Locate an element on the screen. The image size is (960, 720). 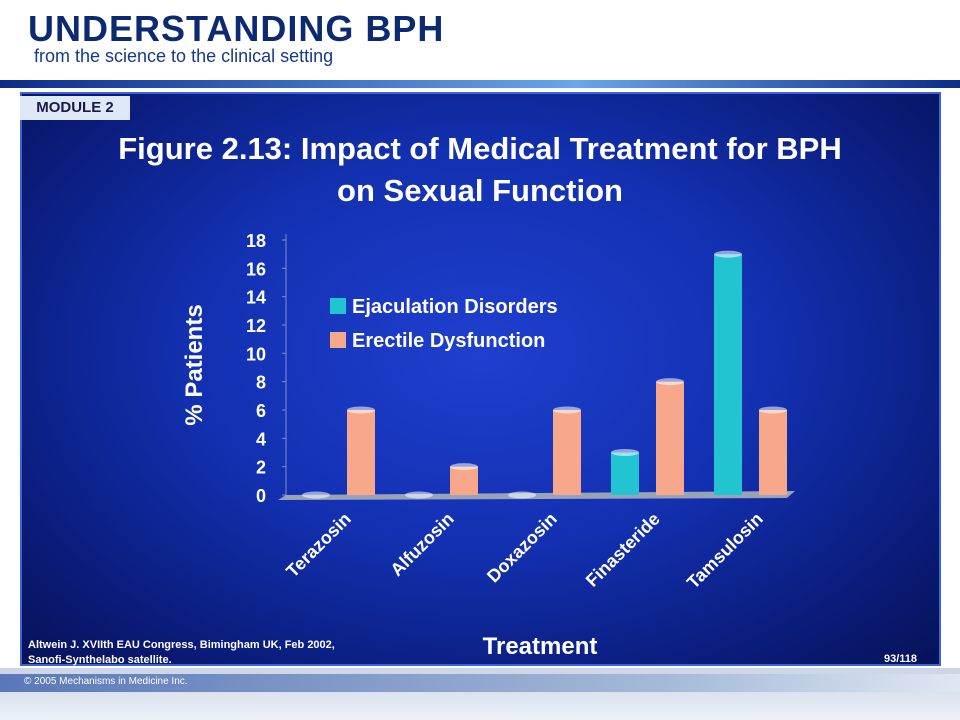
x-tick-label: Finasteride is located at coordinates (623, 550).